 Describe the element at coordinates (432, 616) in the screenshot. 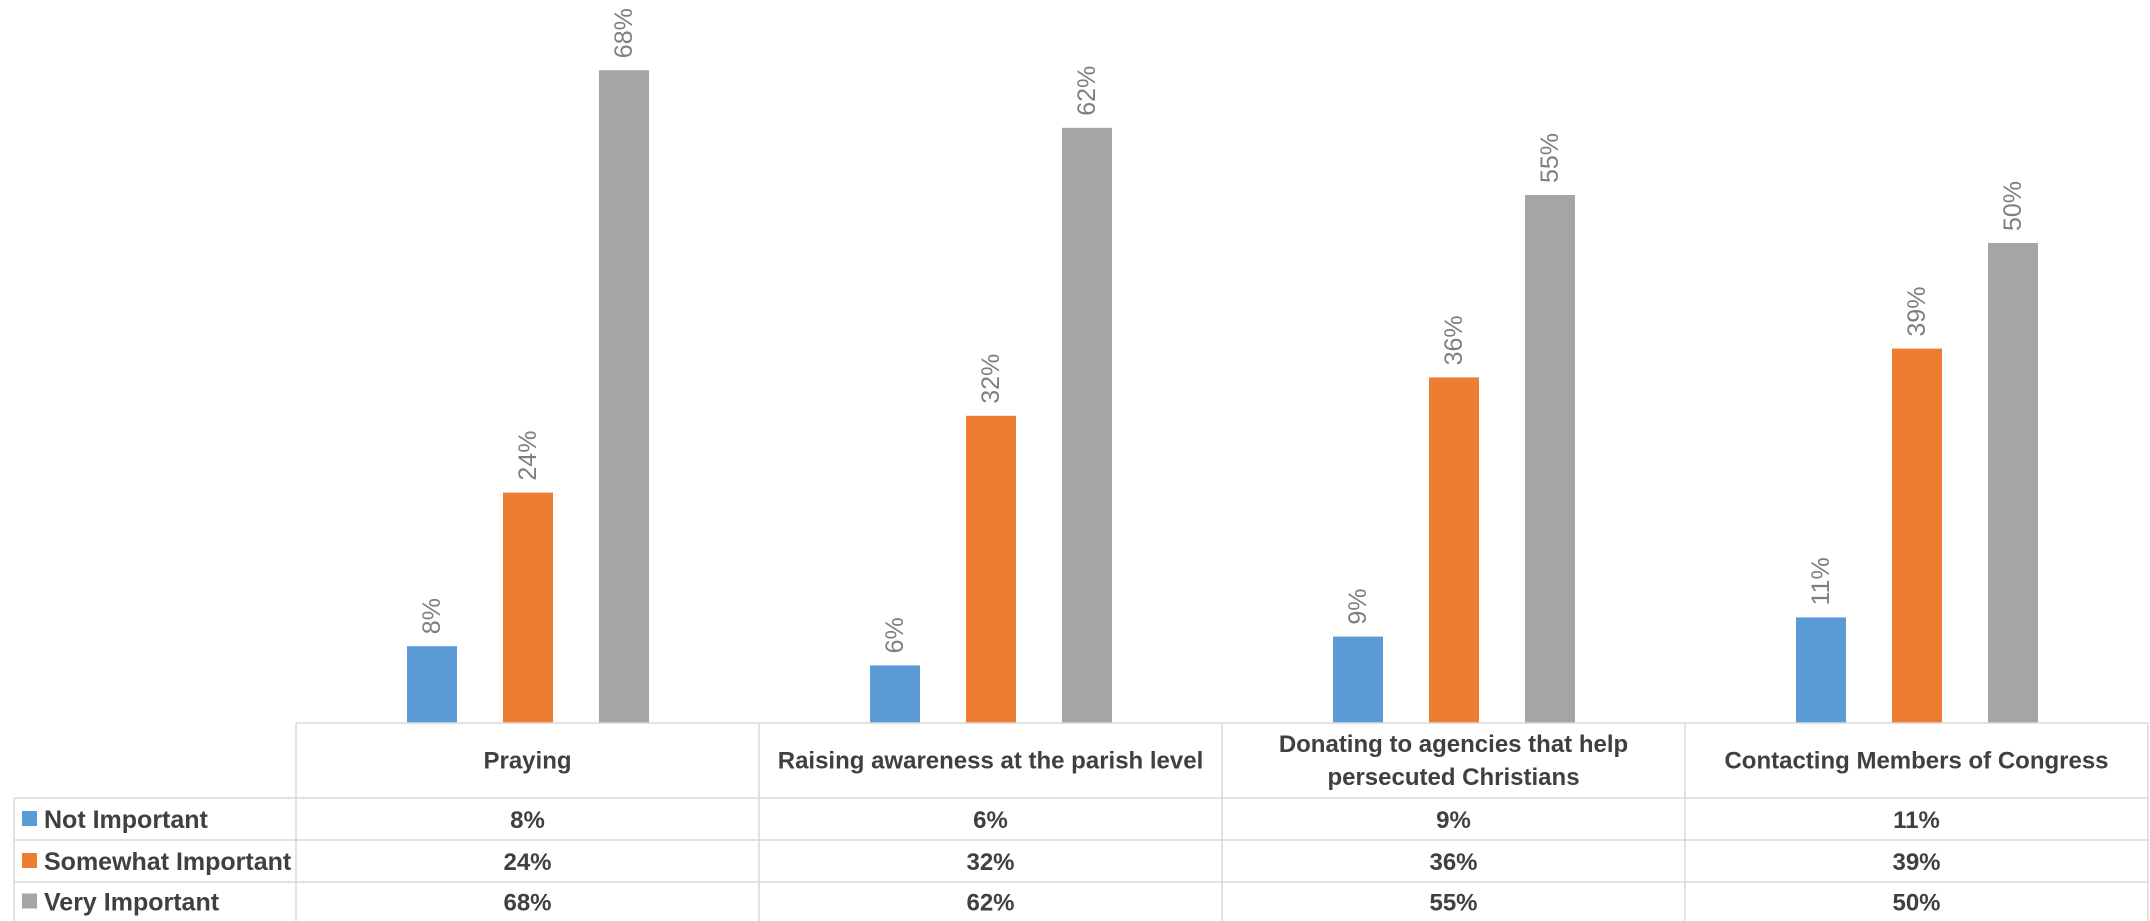

I see `data-label: 8%` at that location.